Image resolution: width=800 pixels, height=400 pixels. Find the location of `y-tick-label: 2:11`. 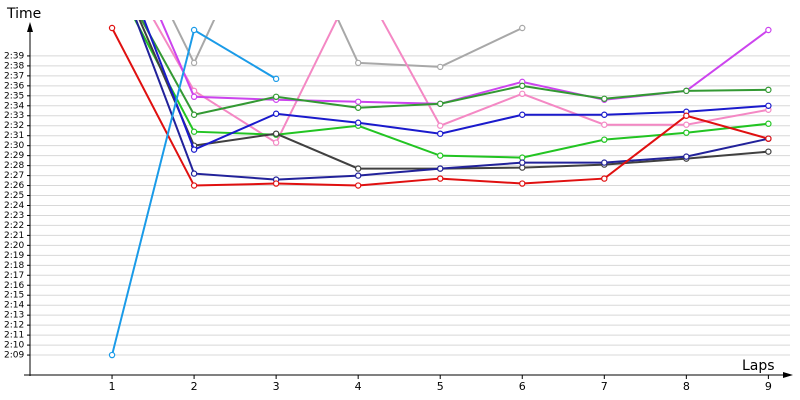

y-tick-label: 2:11 is located at coordinates (14, 336).